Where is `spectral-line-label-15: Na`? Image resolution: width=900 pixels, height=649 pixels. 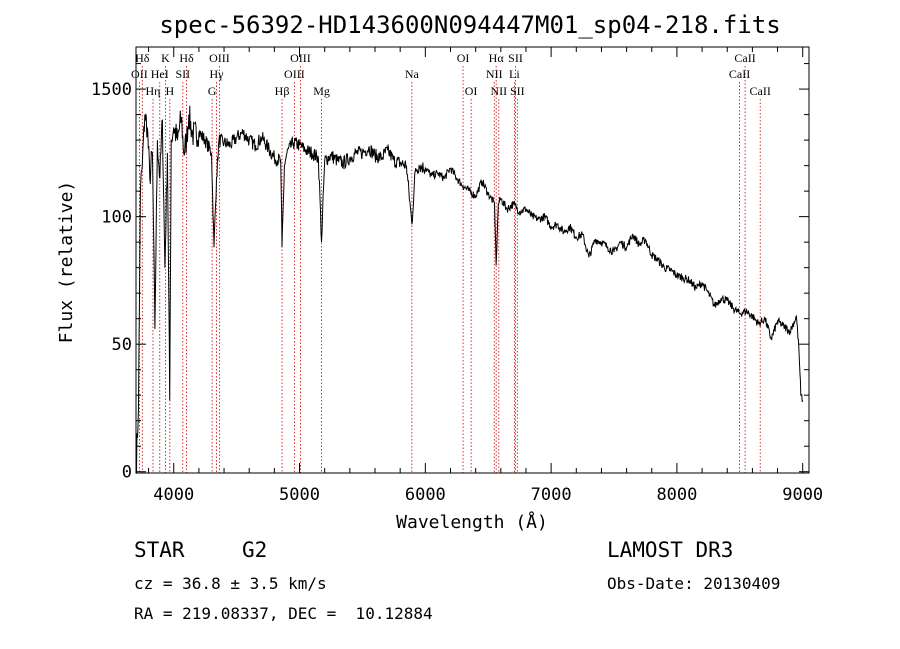
spectral-line-label-15: Na is located at coordinates (412, 74).